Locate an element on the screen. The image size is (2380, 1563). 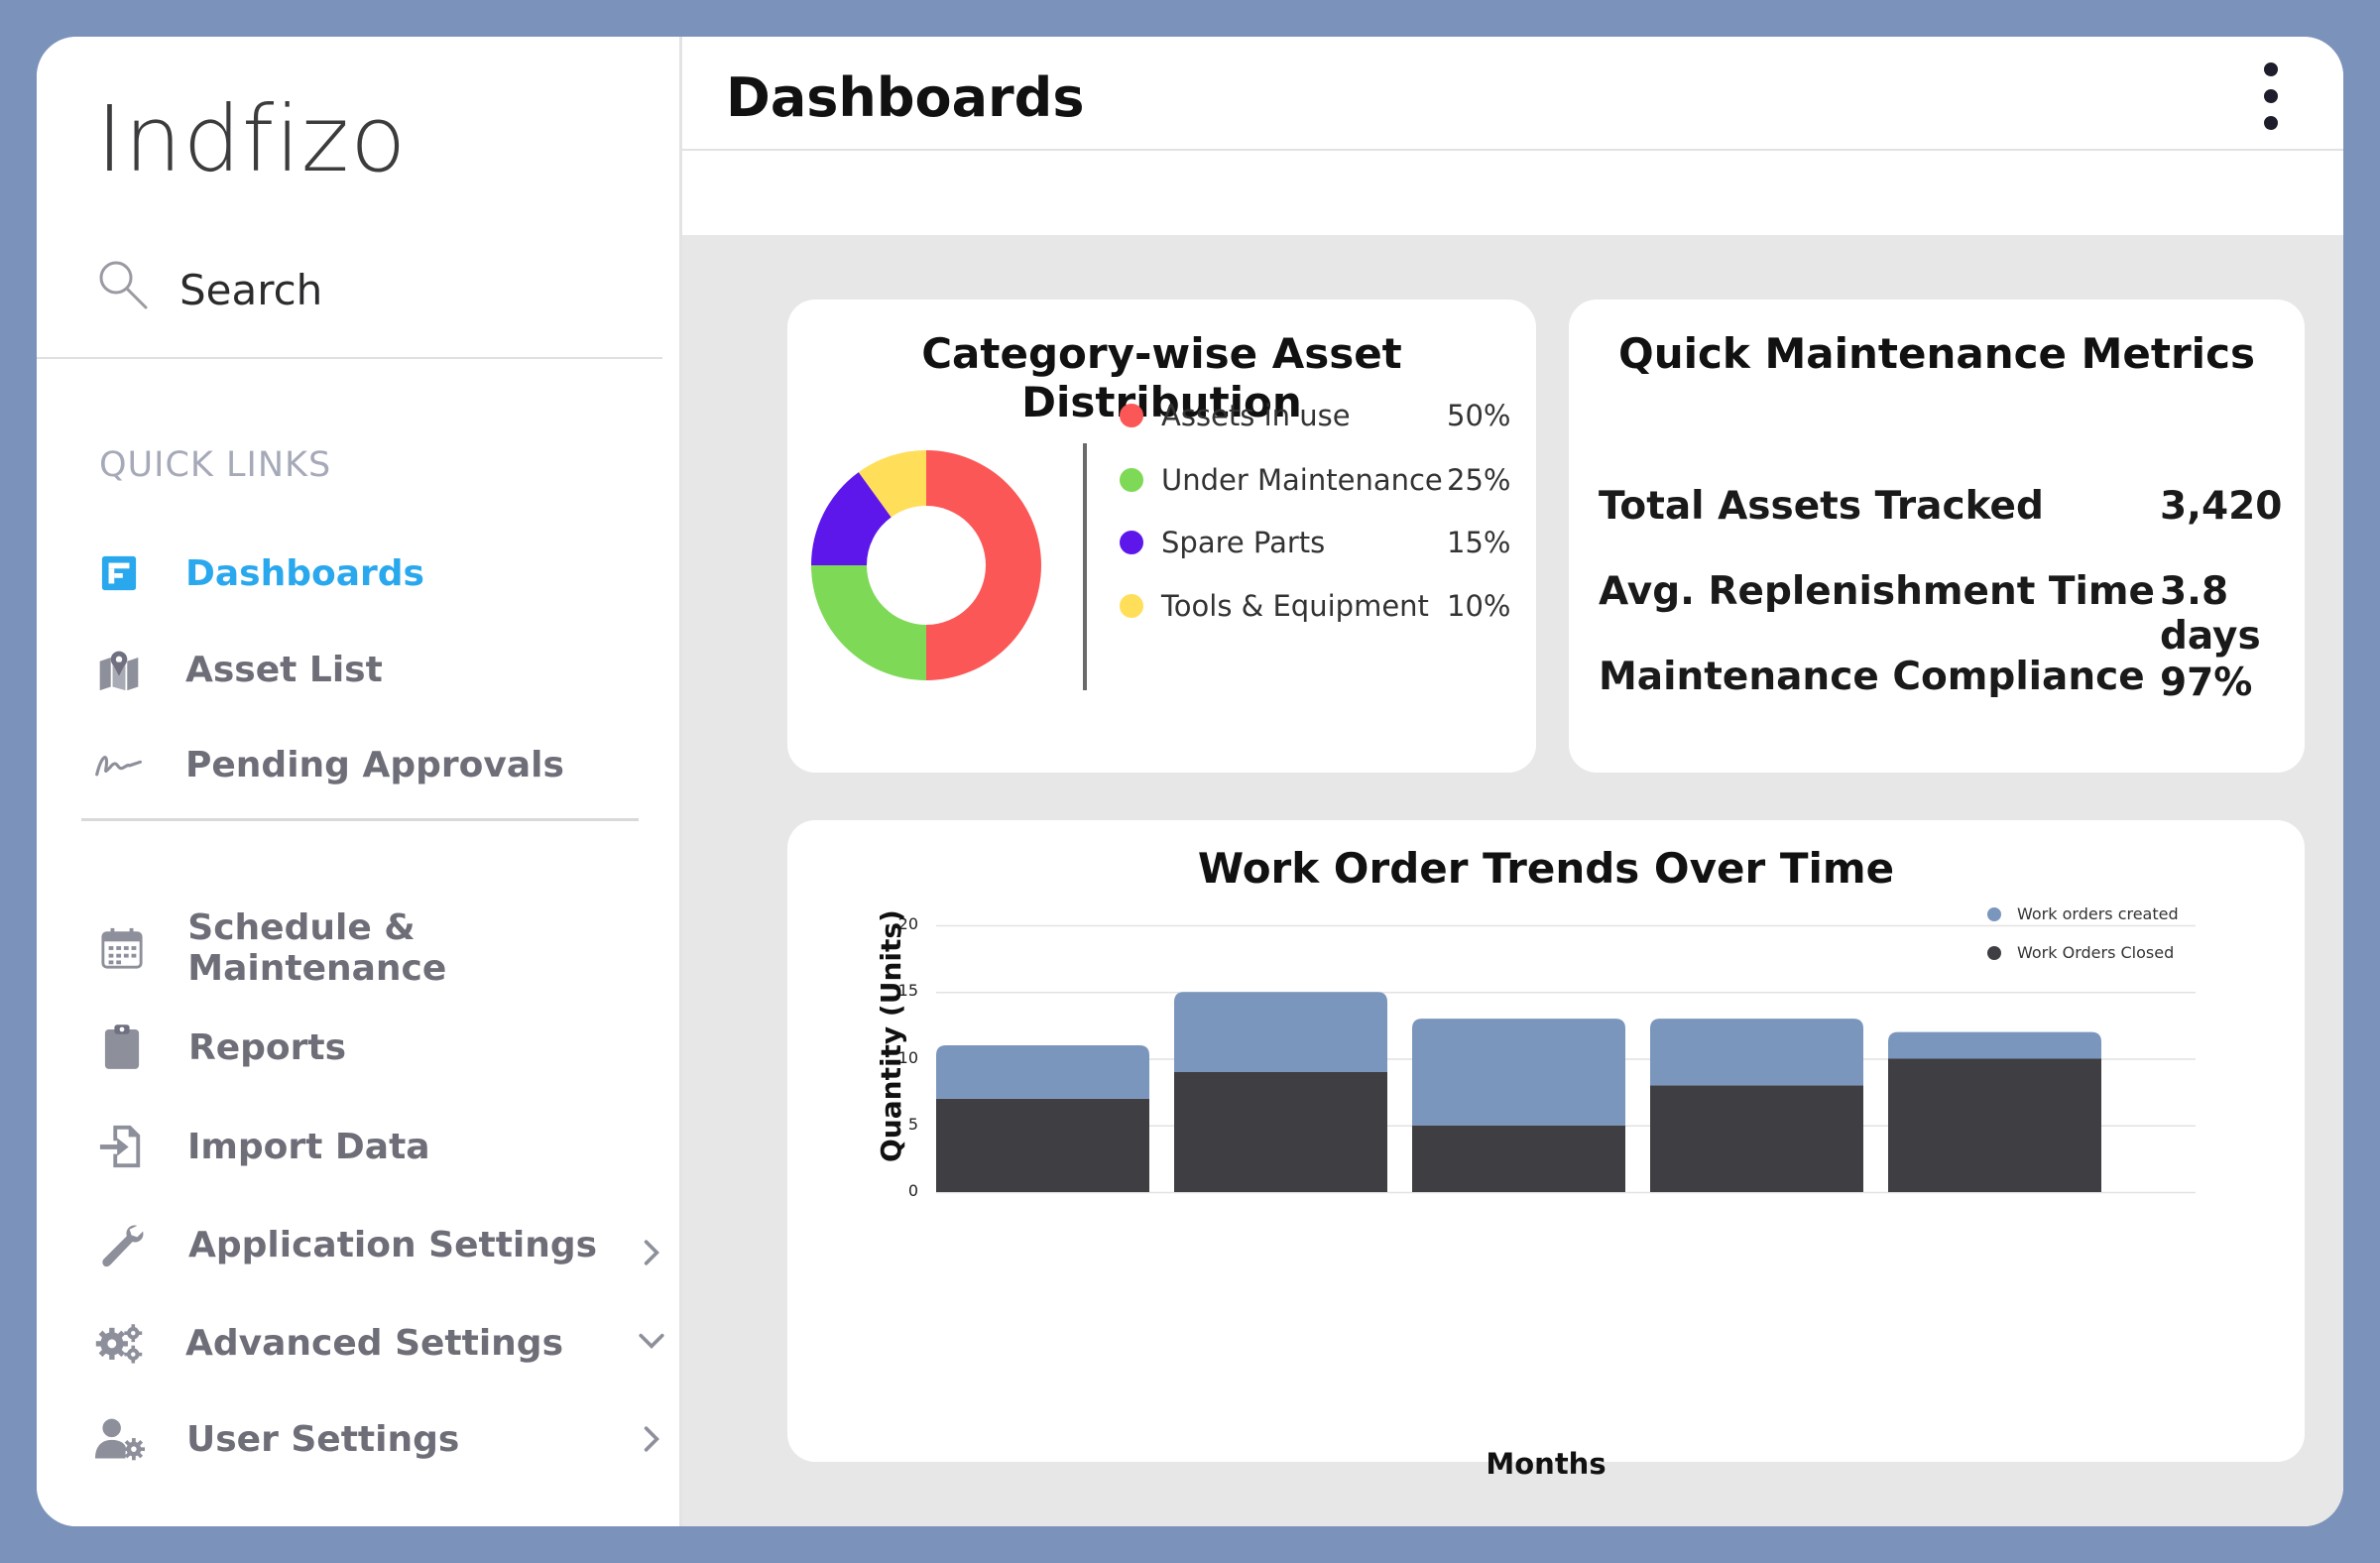
sidebar-item-pending-approvals: Pending Approvals is located at coordinates (329, 764).